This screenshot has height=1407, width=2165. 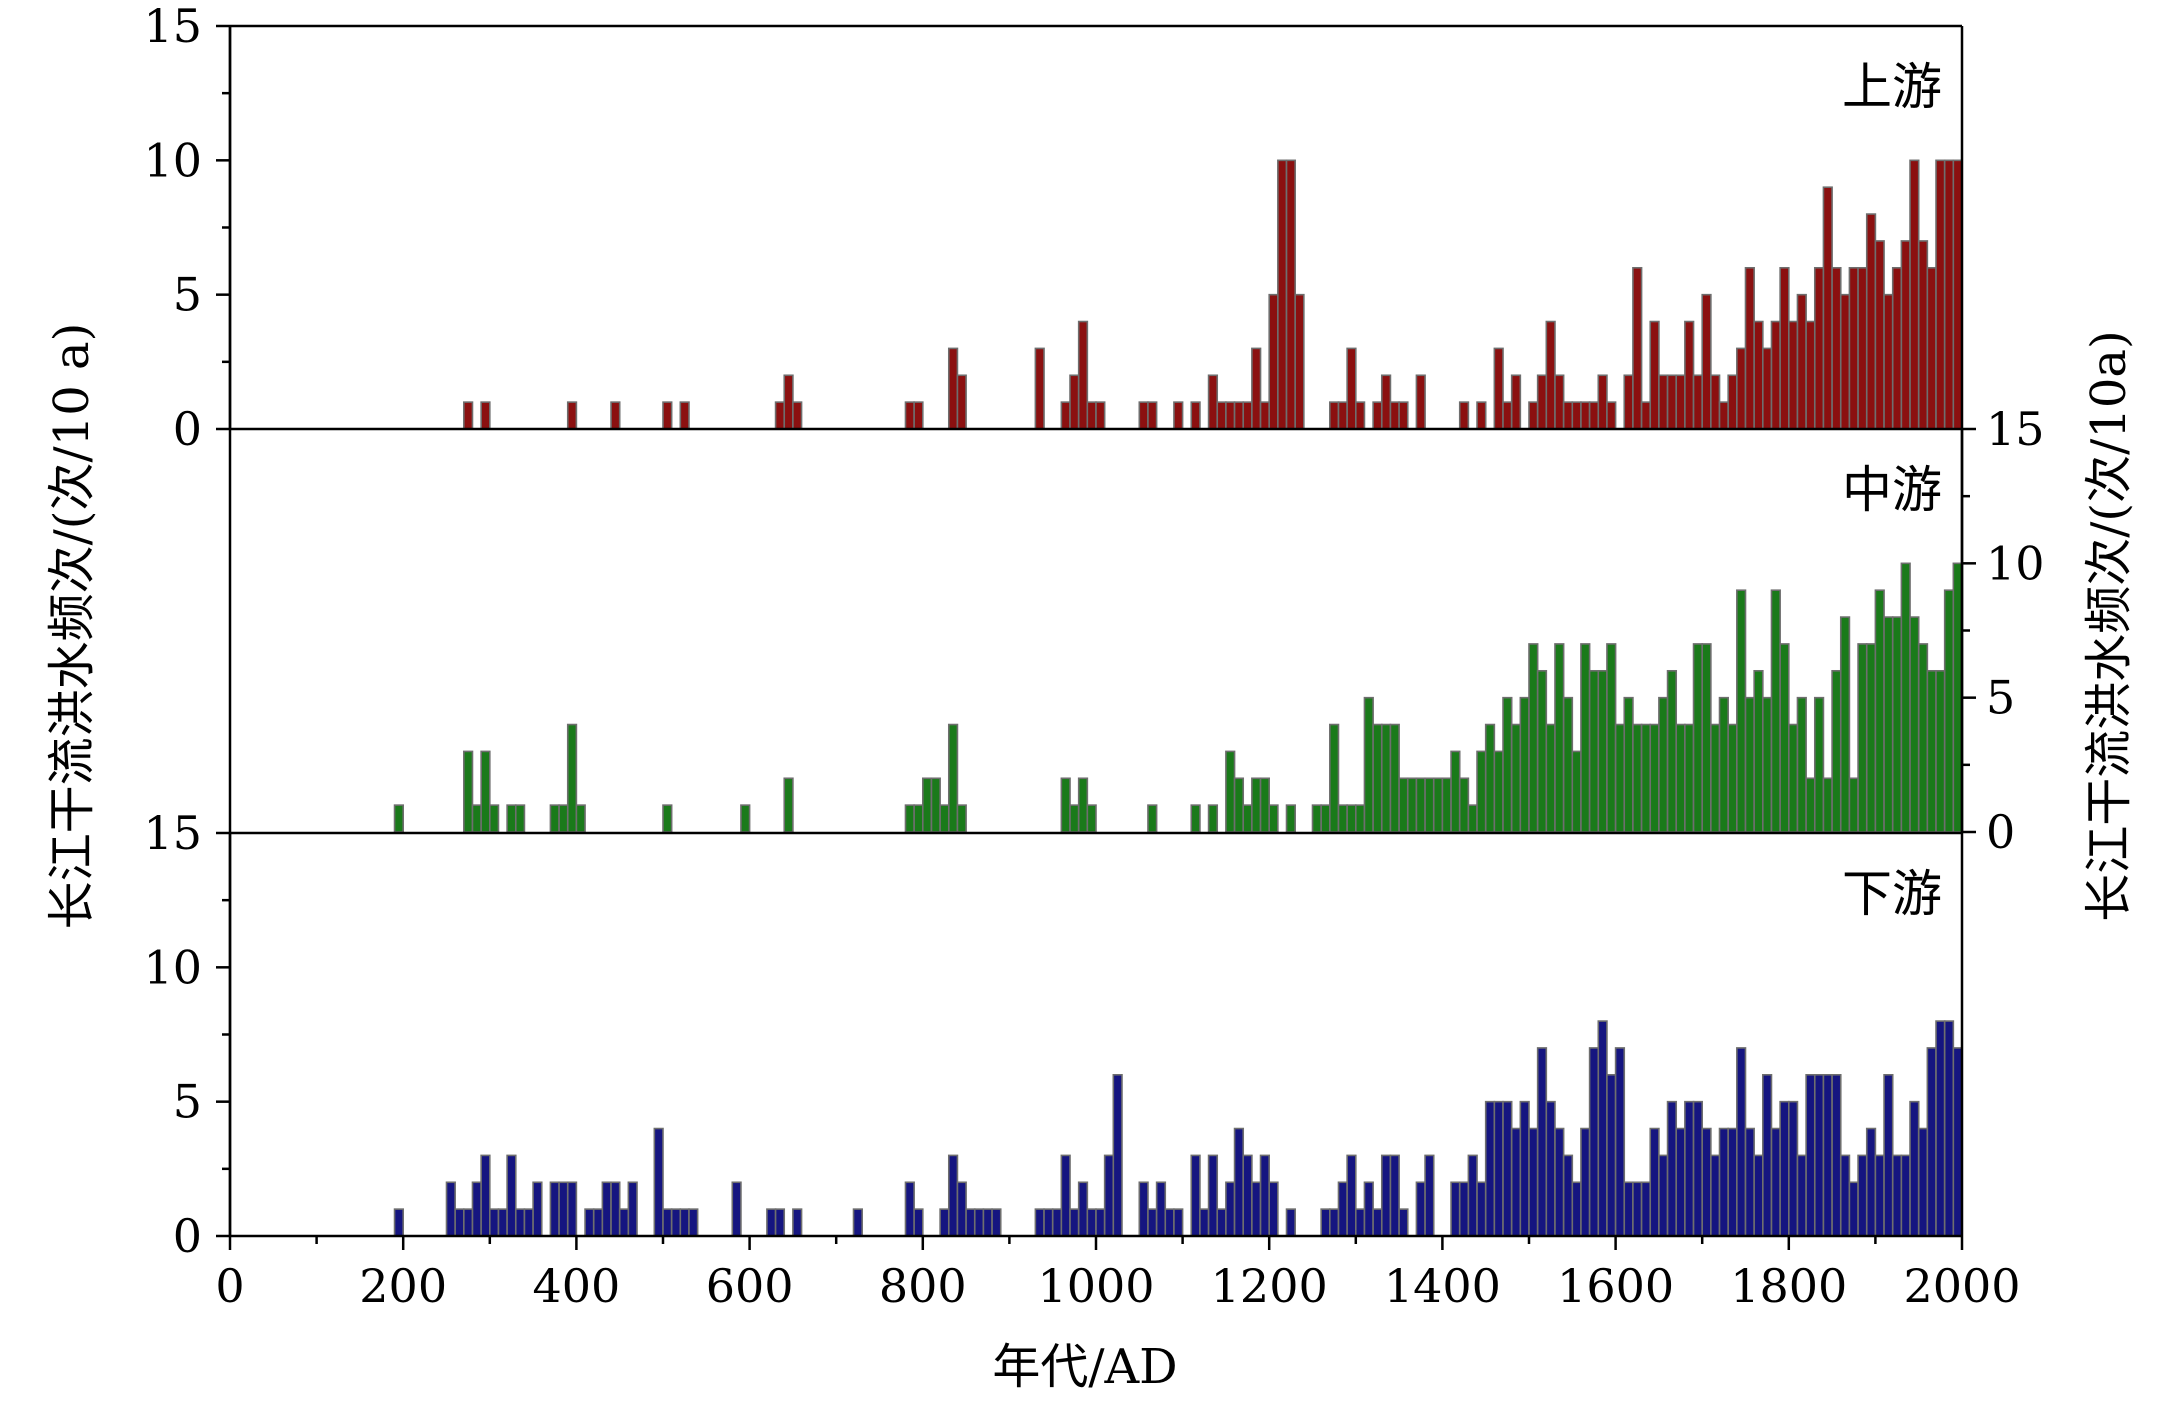 What do you see at coordinates (1888, 361) in the screenshot?
I see `bar-1-1910` at bounding box center [1888, 361].